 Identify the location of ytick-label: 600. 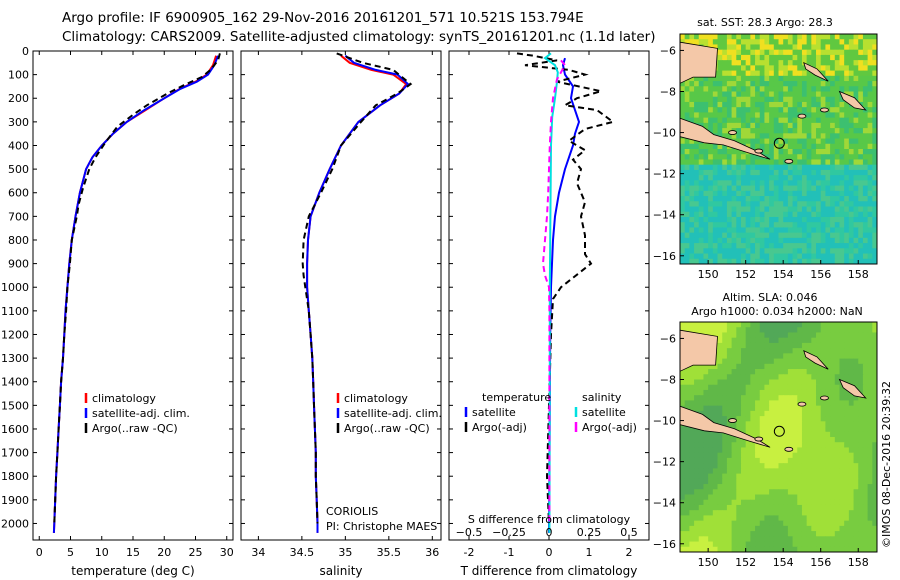
(18, 193).